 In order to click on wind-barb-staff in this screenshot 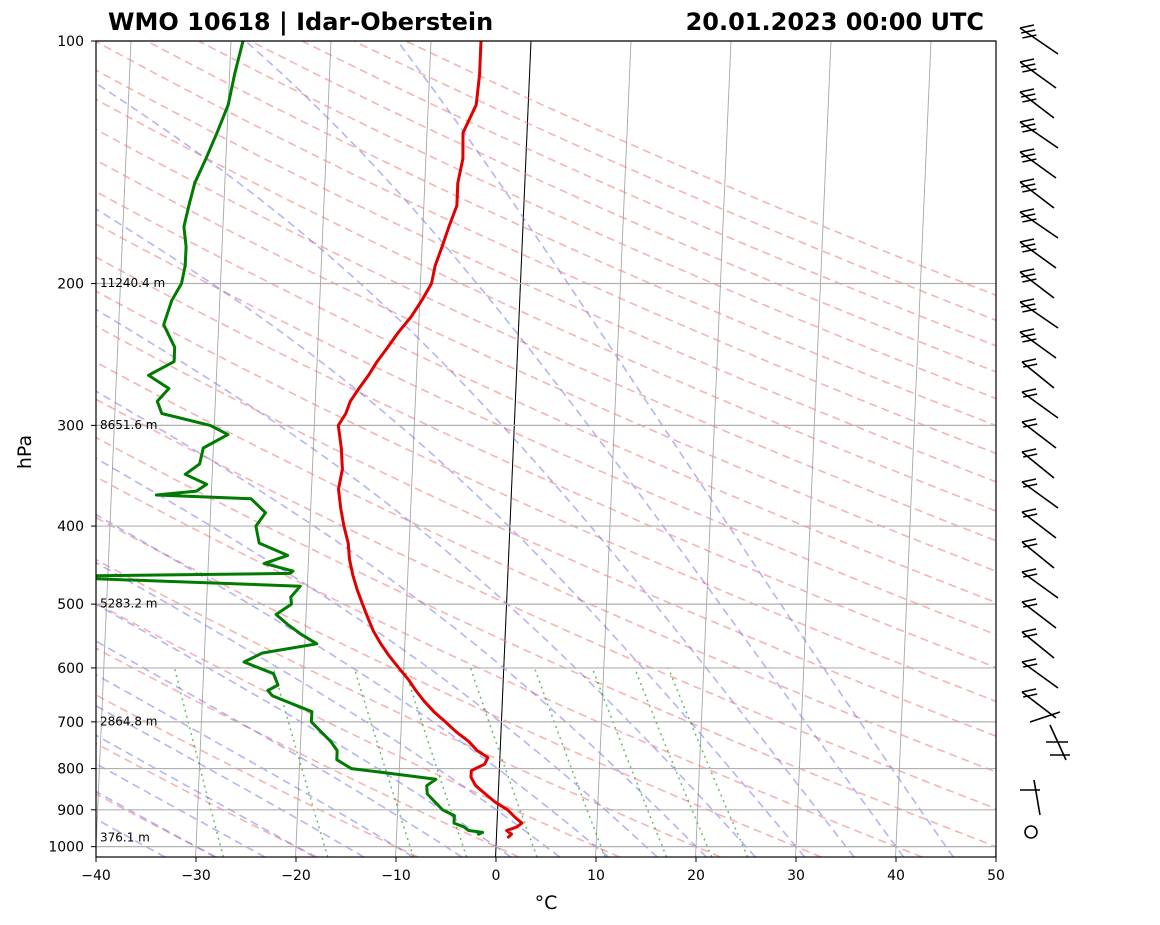, I will do `click(1037, 797)`.